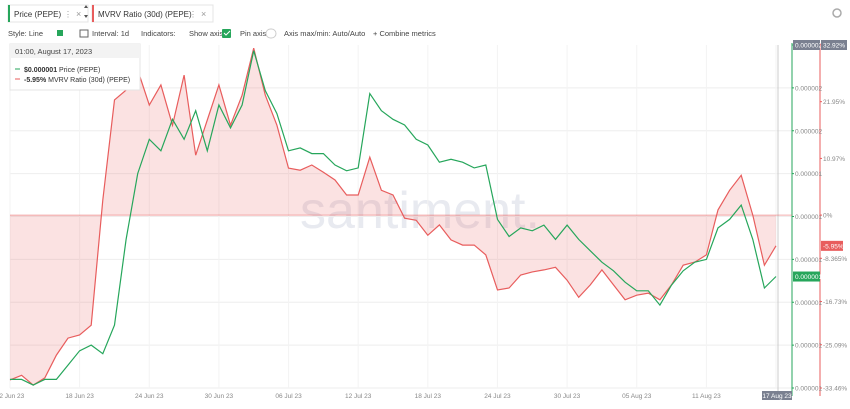  What do you see at coordinates (428, 396) in the screenshot?
I see `x-tick-label: 18 Jul 23` at bounding box center [428, 396].